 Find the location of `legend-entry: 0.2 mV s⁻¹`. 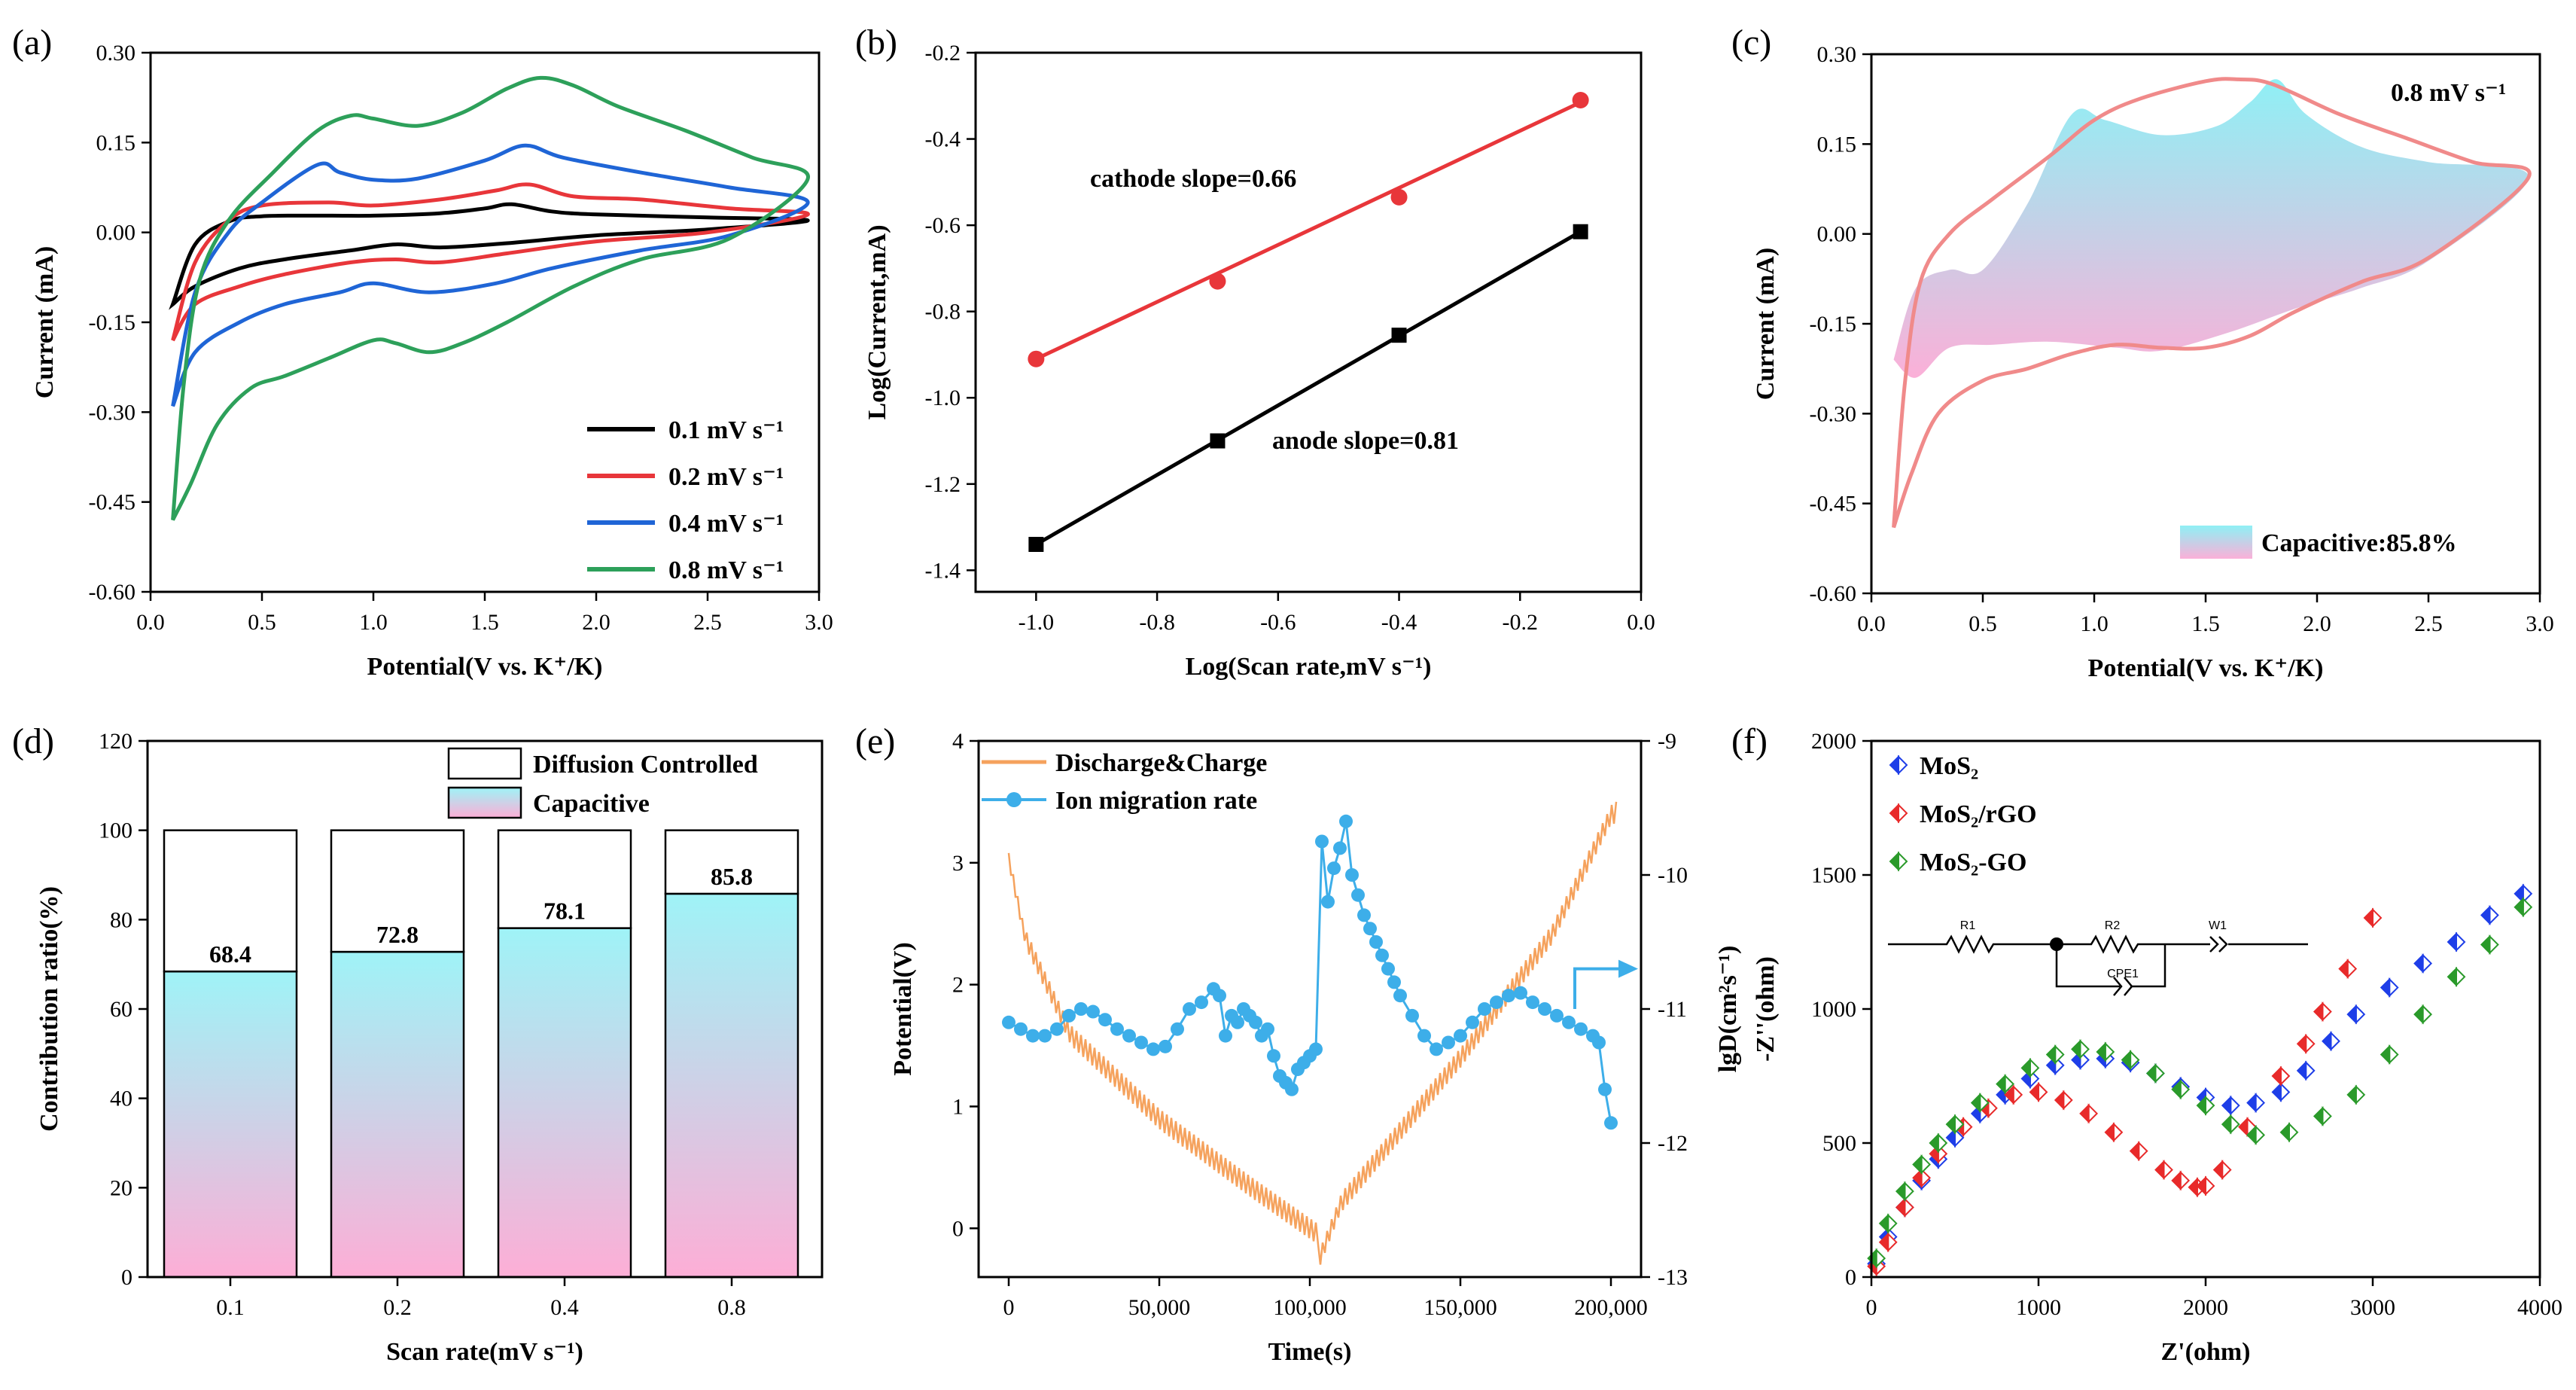

legend-entry: 0.2 mV s⁻¹ is located at coordinates (726, 477).